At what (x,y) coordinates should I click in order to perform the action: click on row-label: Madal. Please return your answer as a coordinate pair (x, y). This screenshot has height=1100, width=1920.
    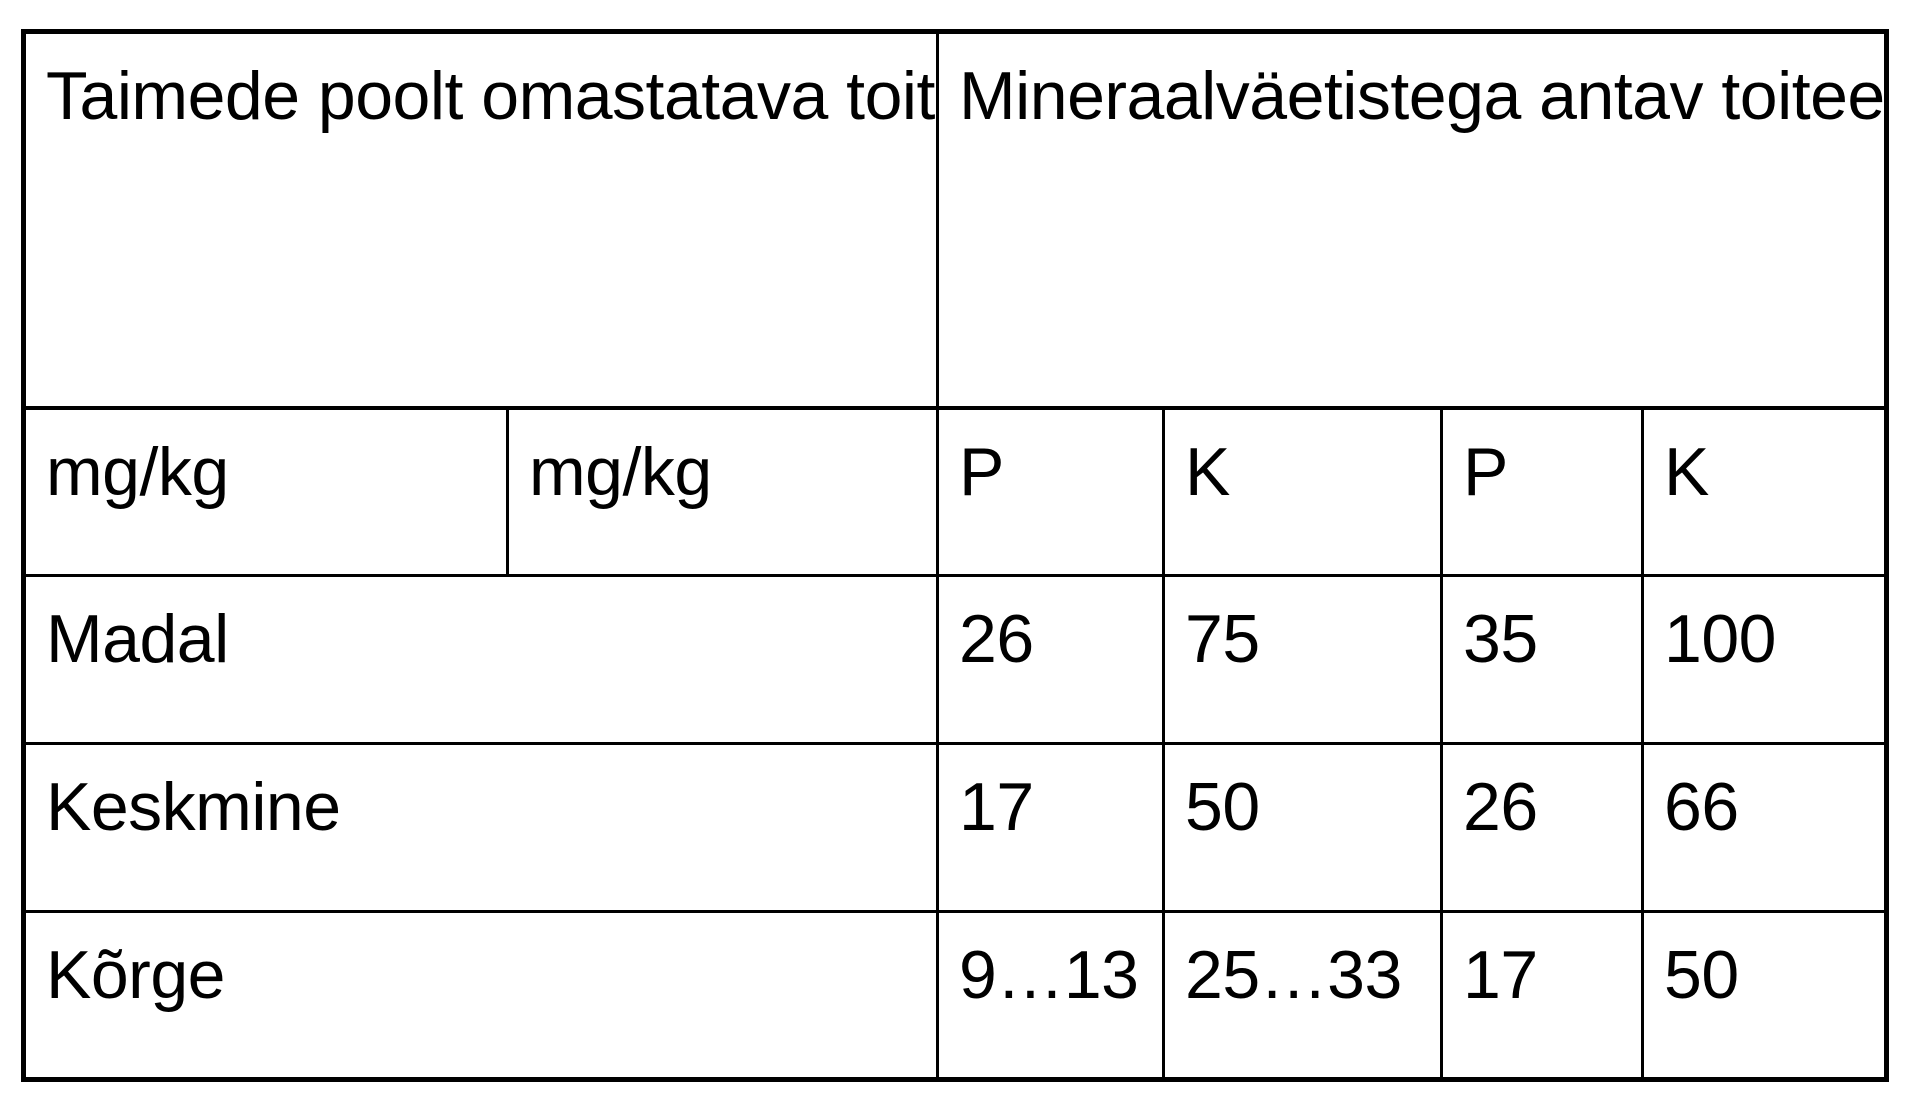
    Looking at the image, I should click on (480, 659).